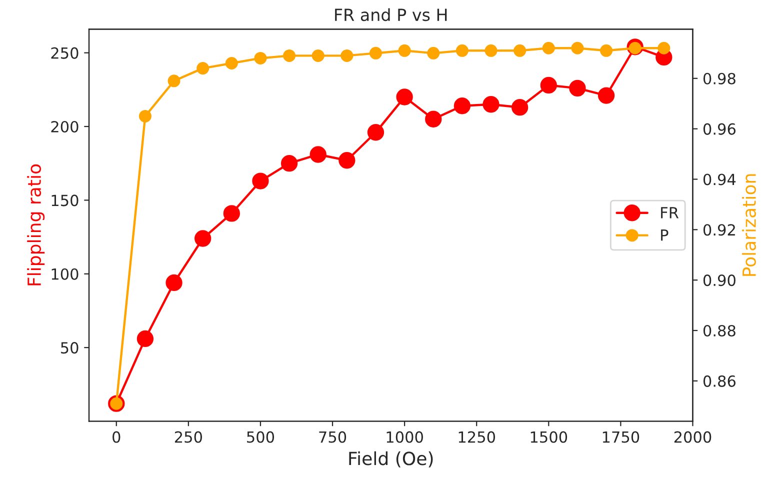  What do you see at coordinates (621, 437) in the screenshot?
I see `x-tick-label: 1750` at bounding box center [621, 437].